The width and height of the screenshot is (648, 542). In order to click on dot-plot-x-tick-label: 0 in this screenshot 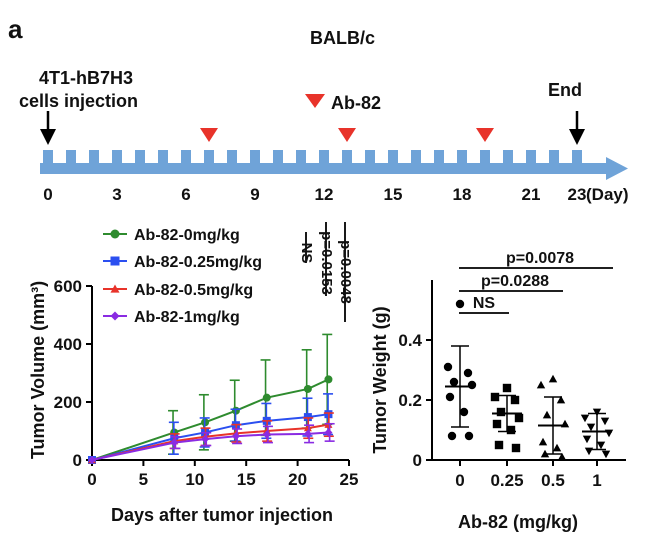, I will do `click(459, 480)`.